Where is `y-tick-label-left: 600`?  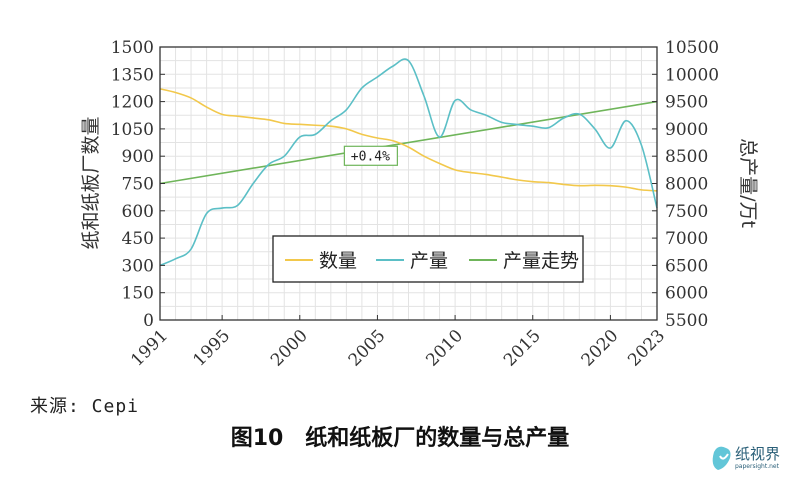
y-tick-label-left: 600 is located at coordinates (138, 212).